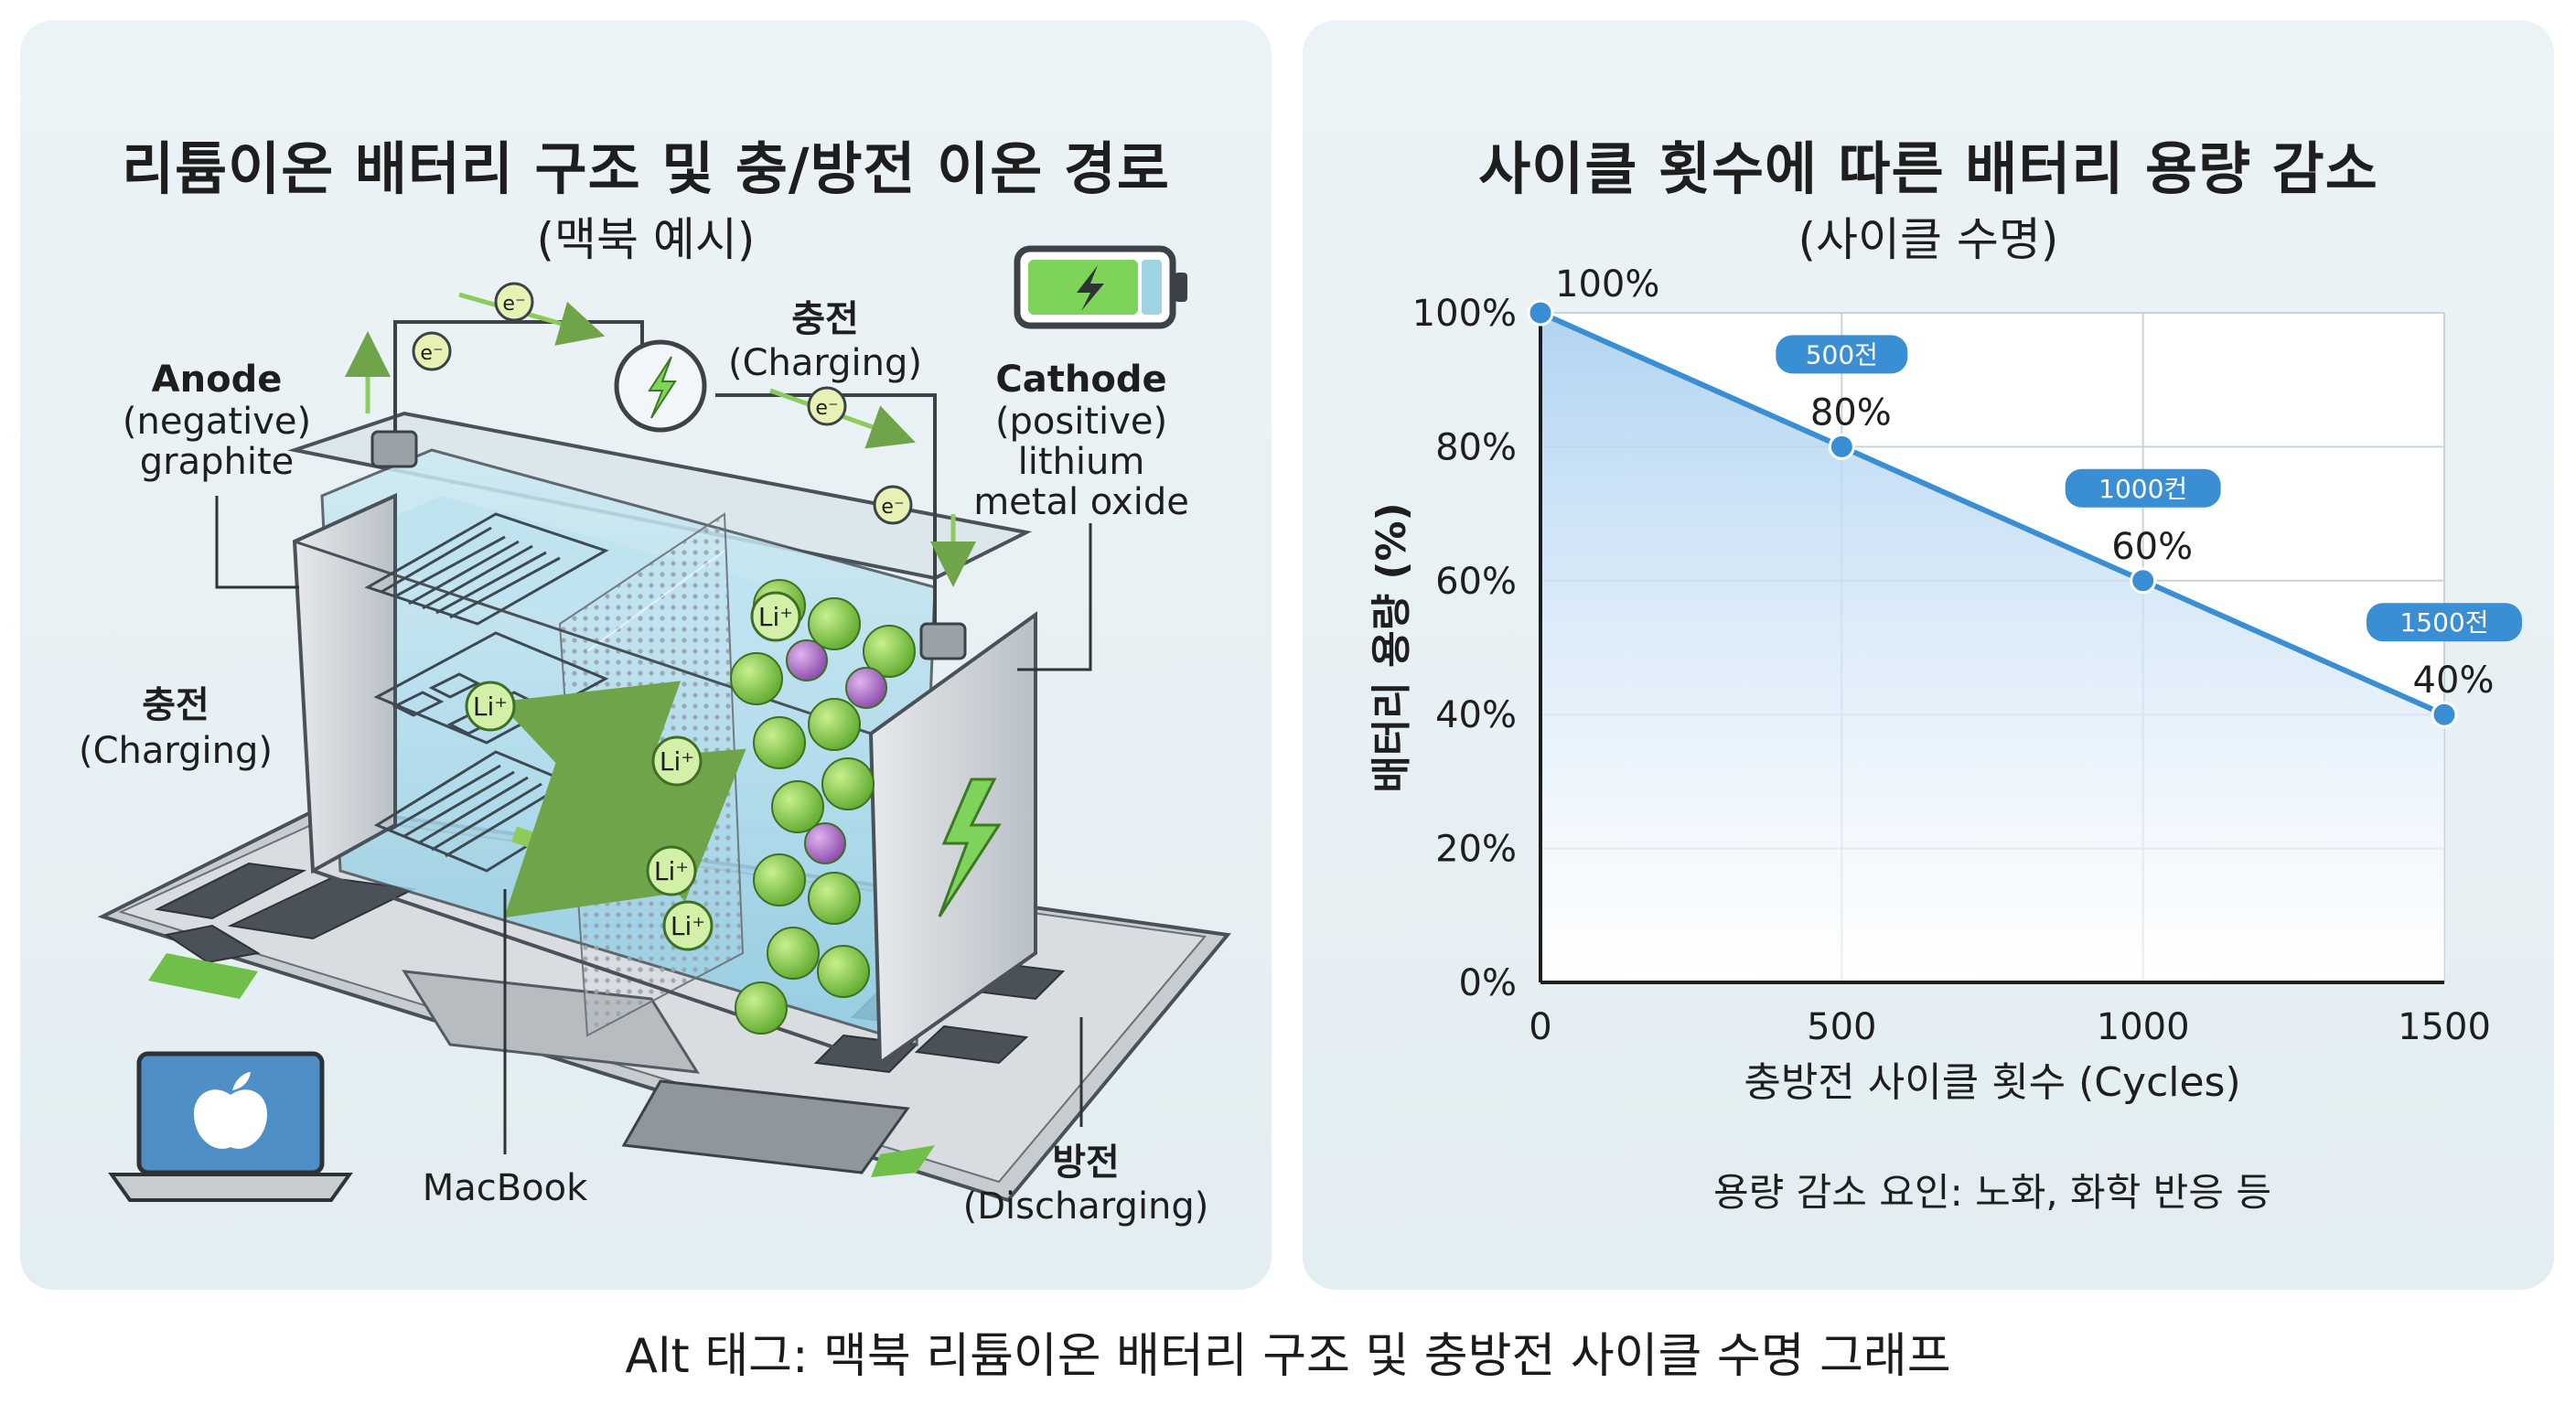 The image size is (2576, 1405). I want to click on alt-tag-caption: Alt 태그: 맥북 리튬이온 배터리 구조 및 충방전 사이클 수명 그래프, so click(1288, 1356).